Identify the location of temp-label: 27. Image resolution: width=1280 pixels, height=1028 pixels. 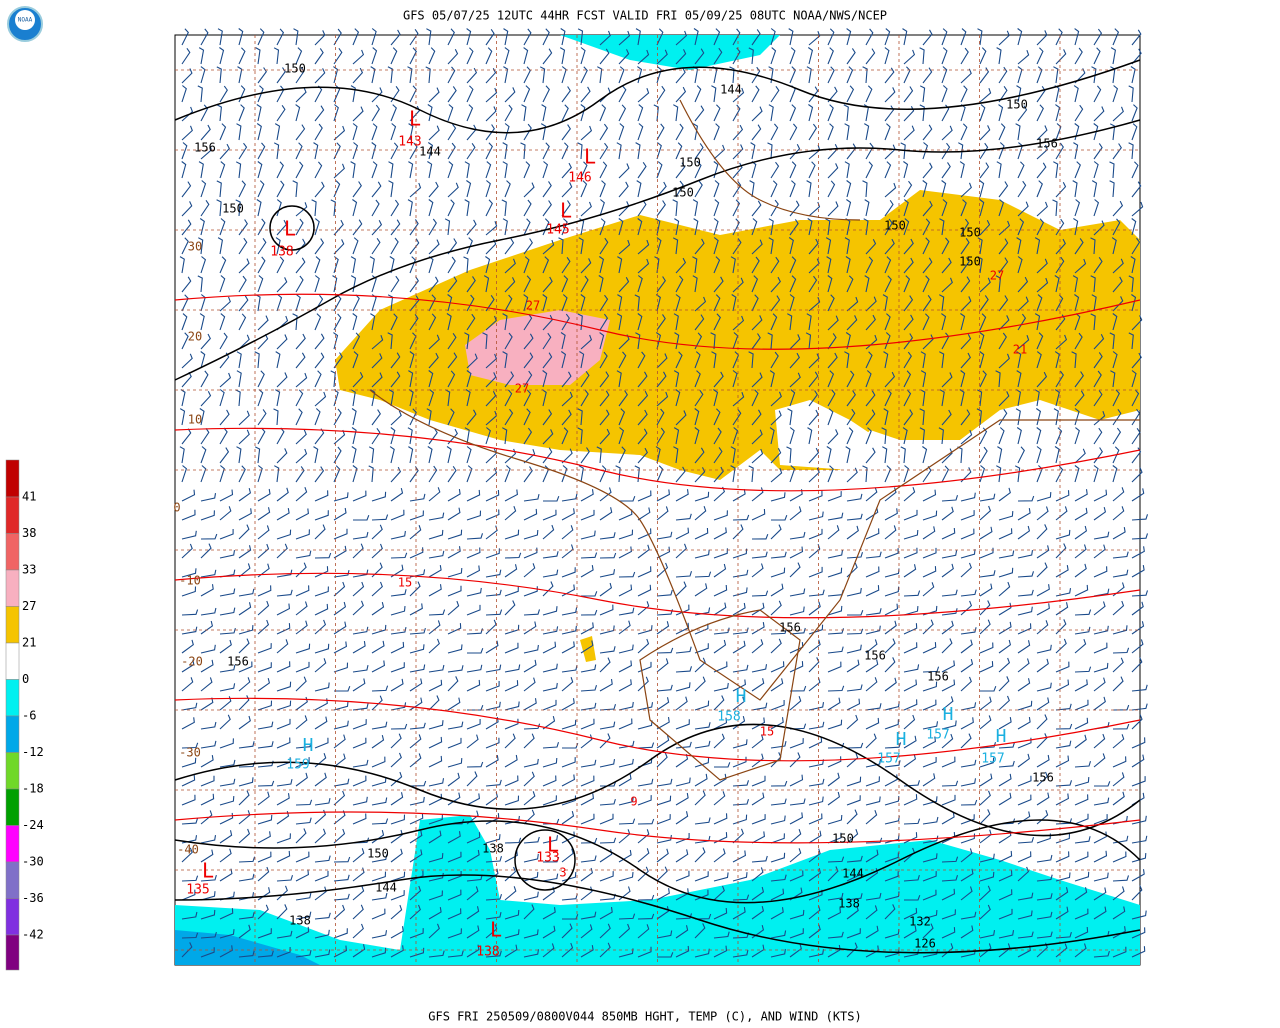
(533, 306).